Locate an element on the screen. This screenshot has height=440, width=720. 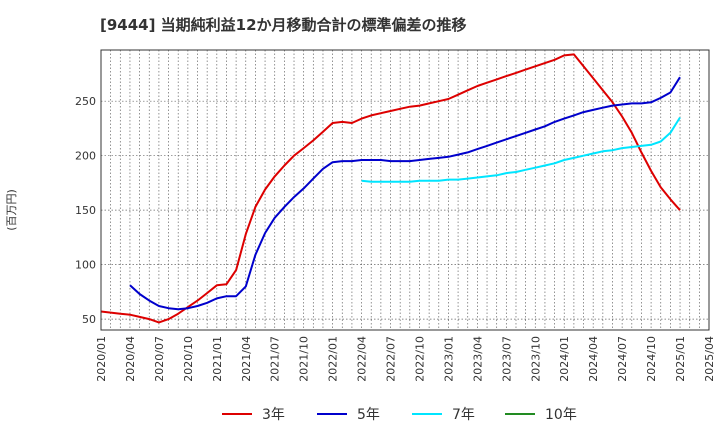
x-tick-label: 2023/10 is located at coordinates (535, 359).